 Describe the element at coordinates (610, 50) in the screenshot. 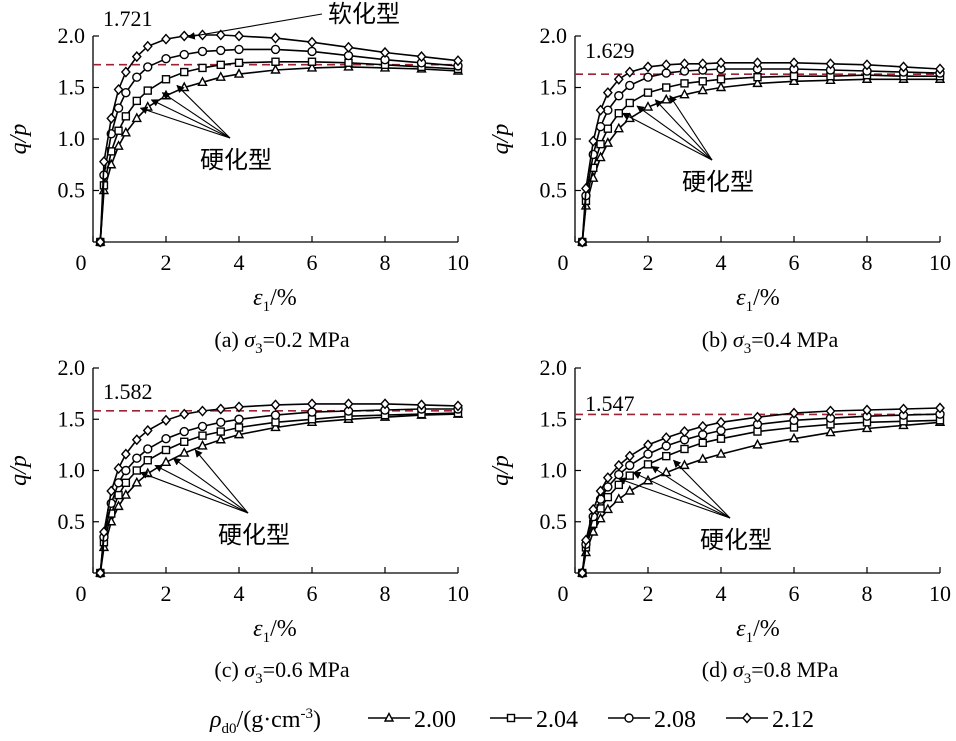

I see `reference-value-label: 1.629` at that location.